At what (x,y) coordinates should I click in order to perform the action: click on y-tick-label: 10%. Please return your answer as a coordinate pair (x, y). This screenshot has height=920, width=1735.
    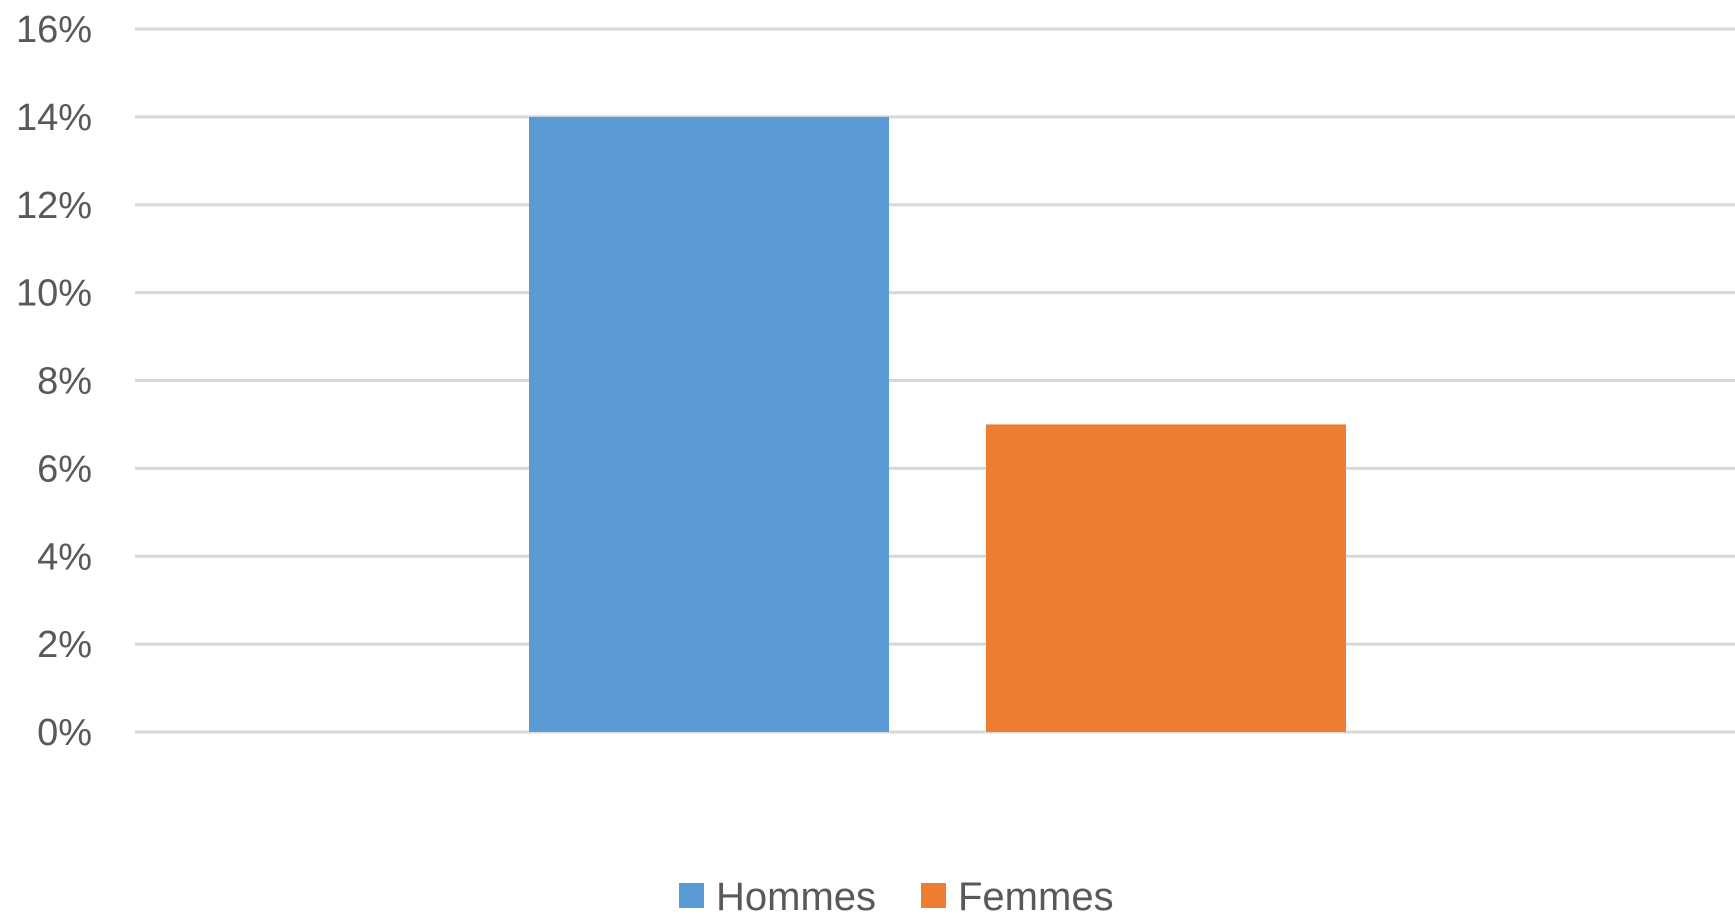
    Looking at the image, I should click on (54, 294).